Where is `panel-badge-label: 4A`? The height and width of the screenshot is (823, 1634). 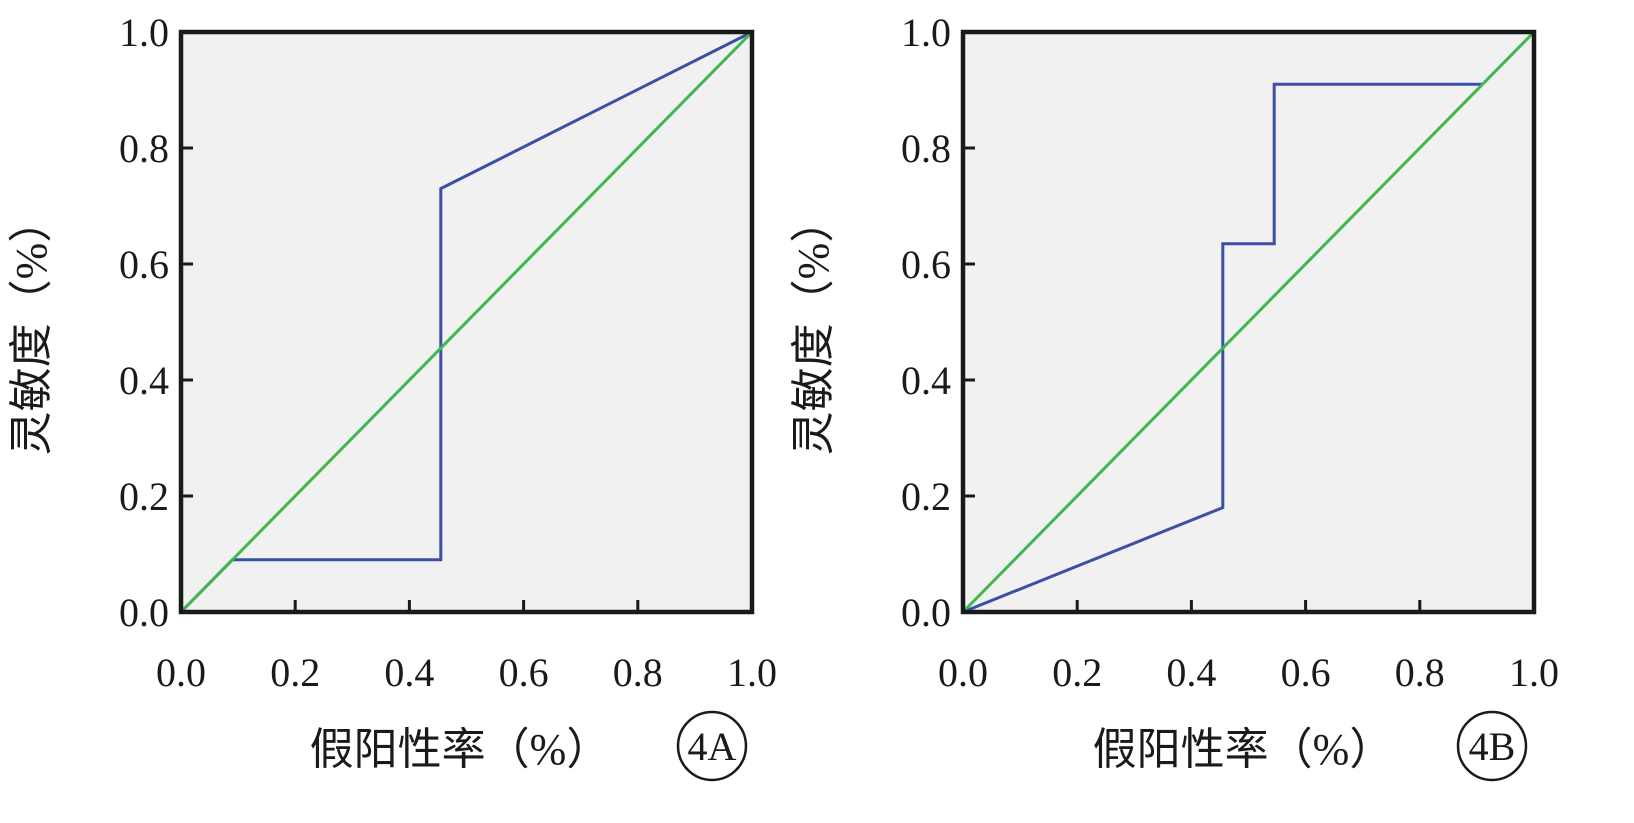
panel-badge-label: 4A is located at coordinates (712, 746).